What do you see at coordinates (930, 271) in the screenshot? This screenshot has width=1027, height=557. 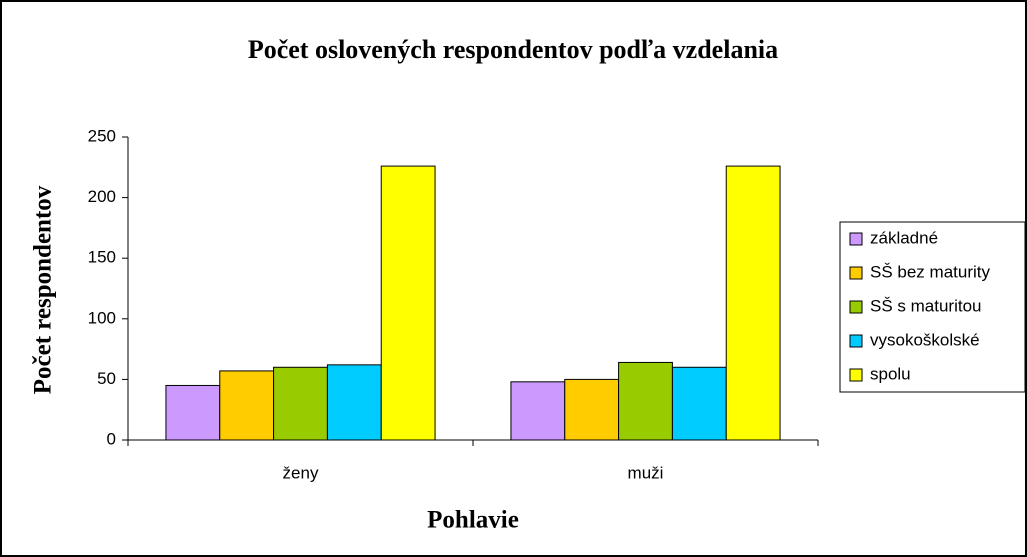 I see `legend-label: SŠ bez maturity` at bounding box center [930, 271].